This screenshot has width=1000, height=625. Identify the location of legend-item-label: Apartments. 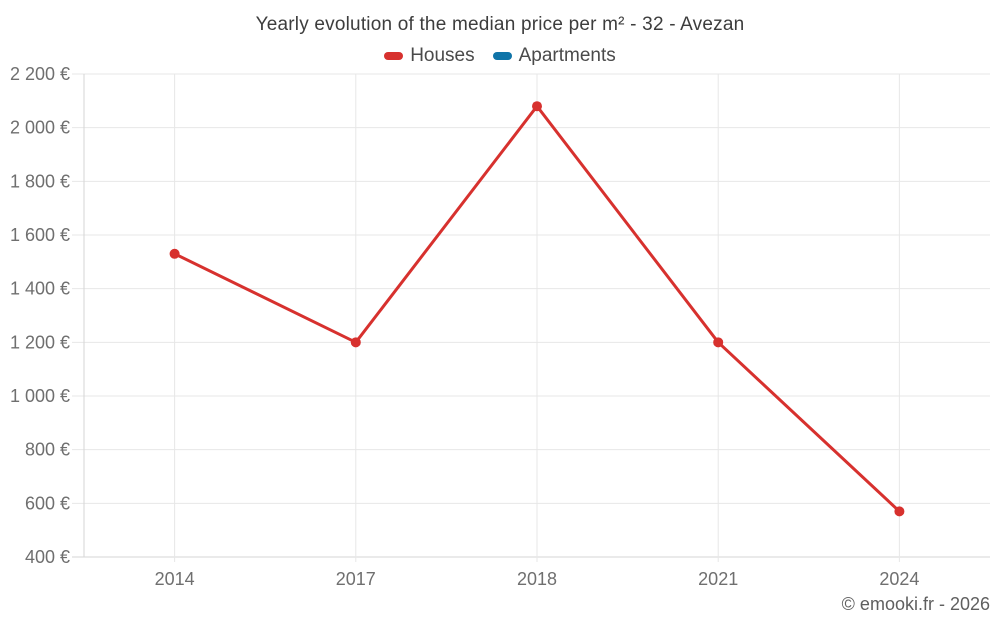
(567, 55).